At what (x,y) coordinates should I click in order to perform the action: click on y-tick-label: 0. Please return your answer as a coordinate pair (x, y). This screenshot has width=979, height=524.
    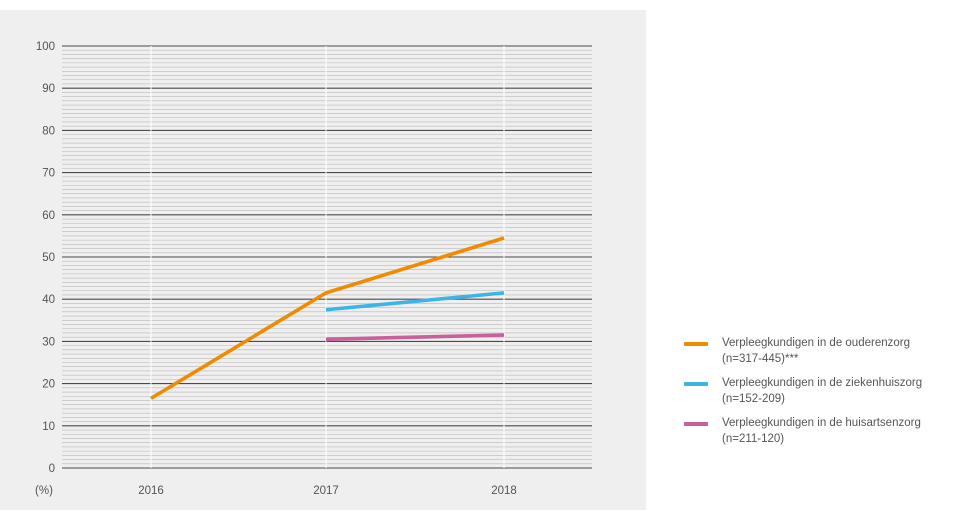
    Looking at the image, I should click on (52, 469).